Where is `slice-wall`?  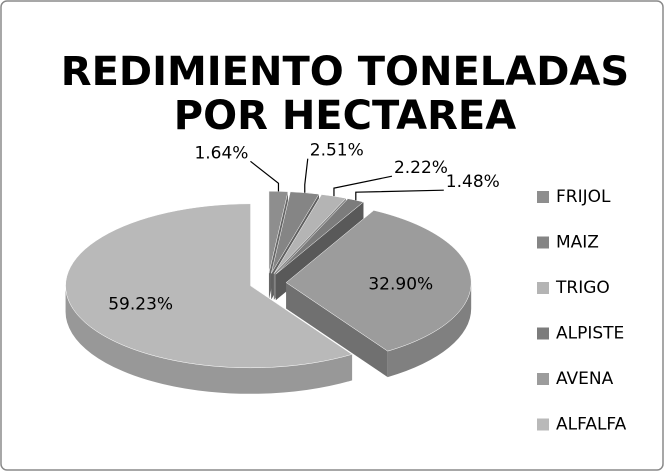 slice-wall is located at coordinates (337, 330).